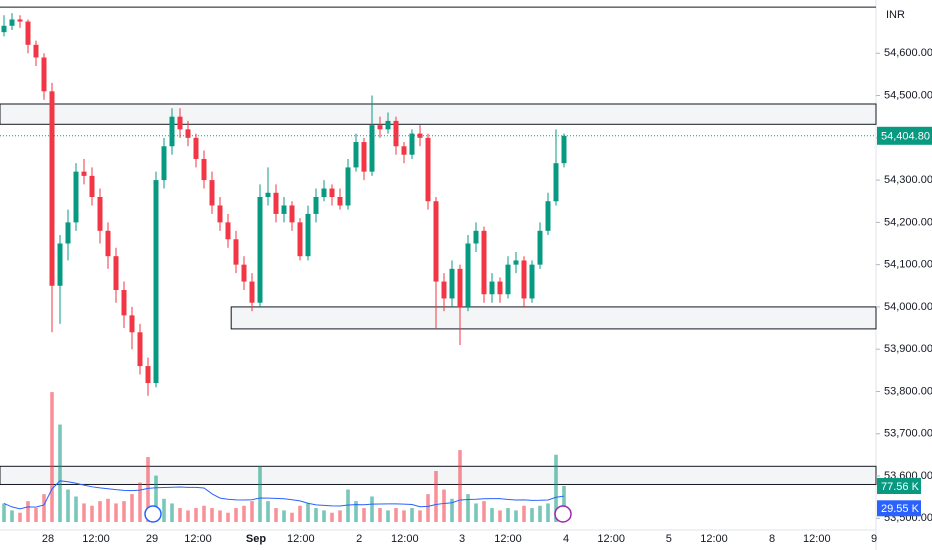  What do you see at coordinates (359, 539) in the screenshot?
I see `x-tick-label: 2` at bounding box center [359, 539].